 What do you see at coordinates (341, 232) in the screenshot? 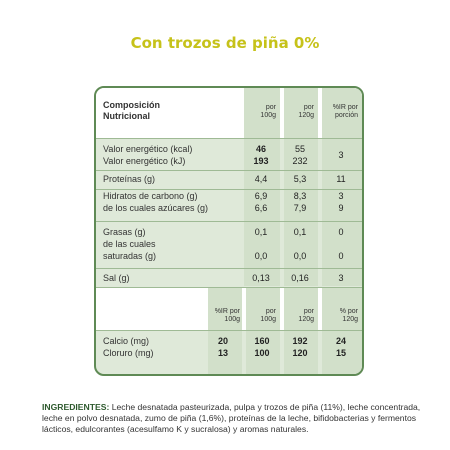
I see `val-gr-ir: 0` at bounding box center [341, 232].